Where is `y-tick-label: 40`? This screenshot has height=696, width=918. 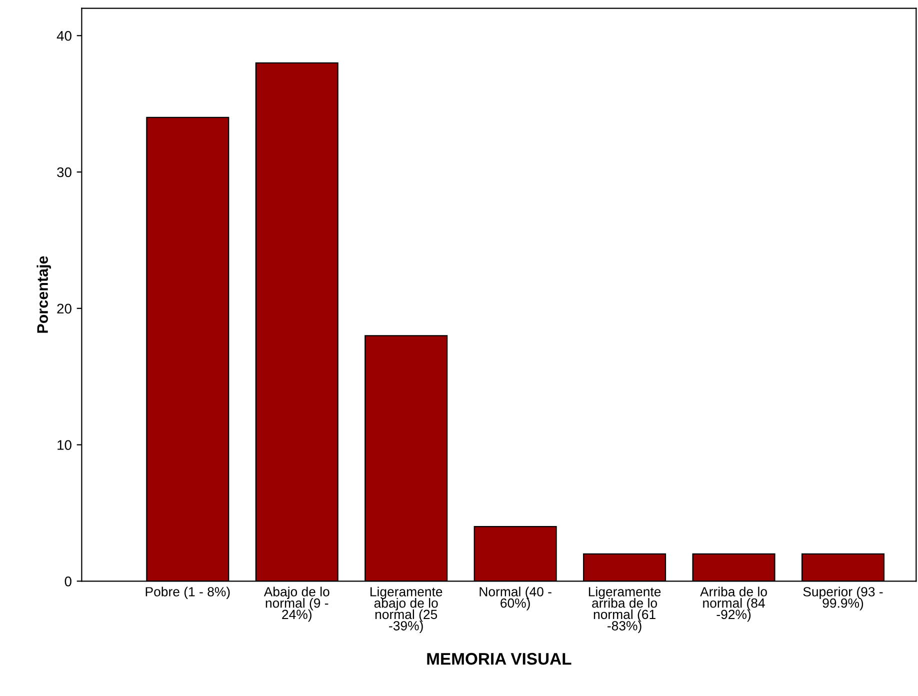
y-tick-label: 40 is located at coordinates (64, 35).